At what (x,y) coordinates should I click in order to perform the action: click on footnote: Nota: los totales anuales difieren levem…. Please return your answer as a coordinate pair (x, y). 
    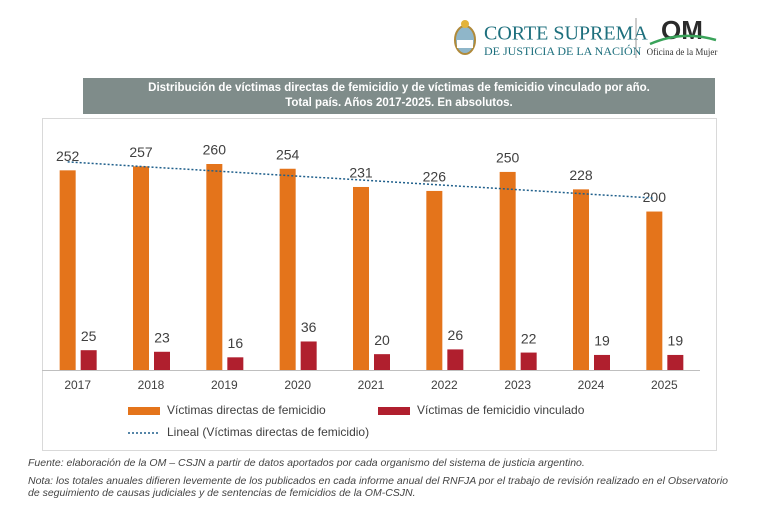
    Looking at the image, I should click on (378, 487).